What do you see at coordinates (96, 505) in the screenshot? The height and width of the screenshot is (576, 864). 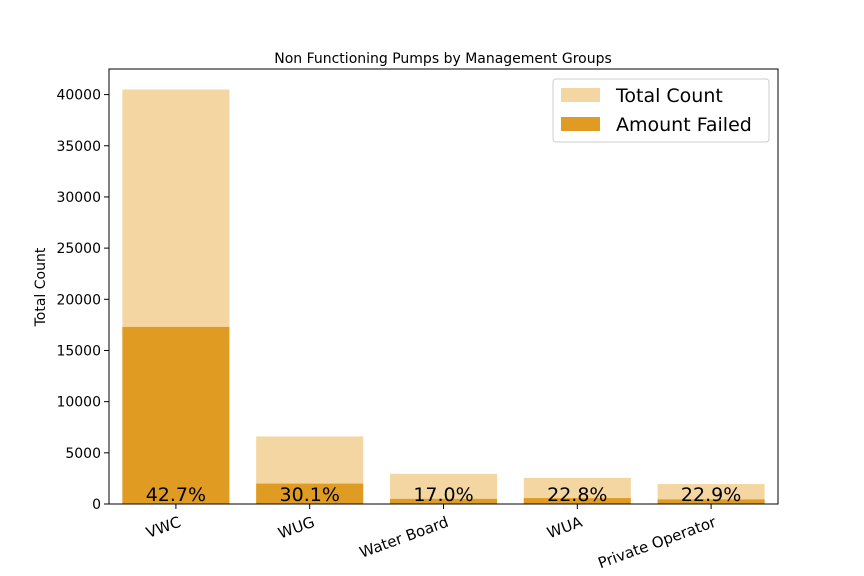 I see `y-tick-label: 0` at bounding box center [96, 505].